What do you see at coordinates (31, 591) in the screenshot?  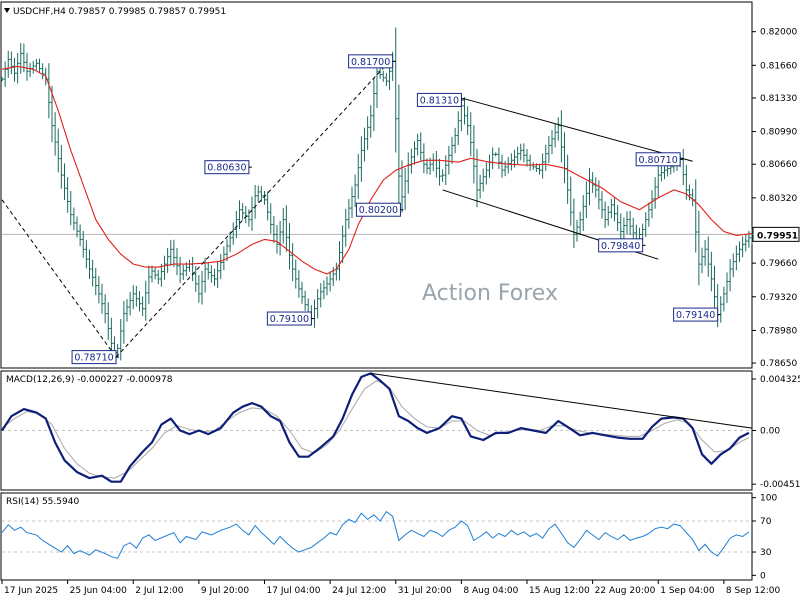 I see `x-tick-label: 17 Jun 2025` at bounding box center [31, 591].